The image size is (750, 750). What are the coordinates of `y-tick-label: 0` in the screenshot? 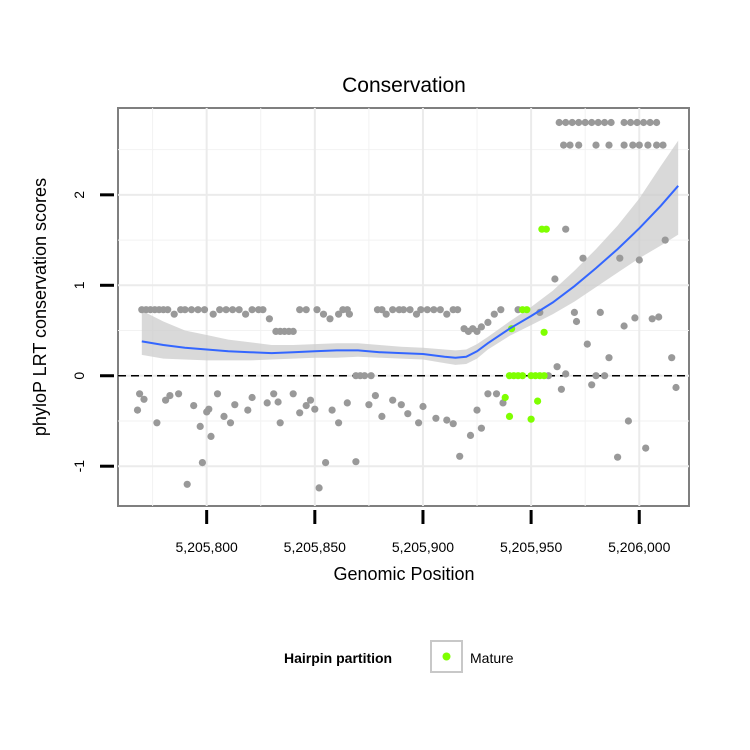 It's located at (79, 376).